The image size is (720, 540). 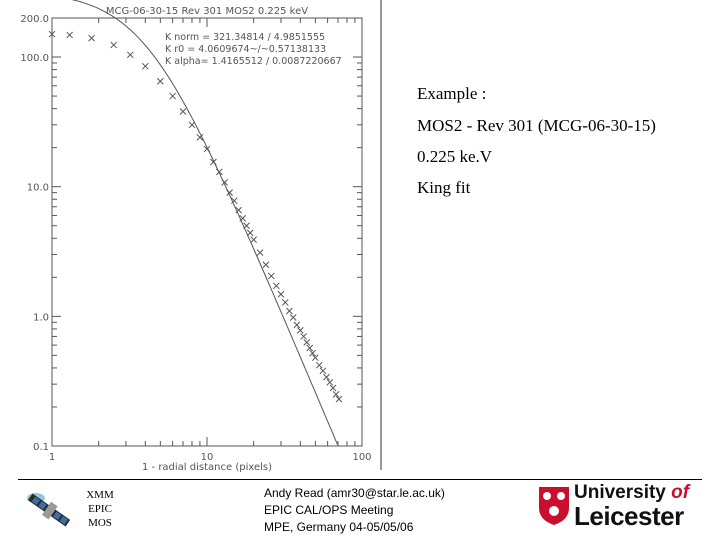 What do you see at coordinates (49, 510) in the screenshot?
I see `xmm-satellite-icon` at bounding box center [49, 510].